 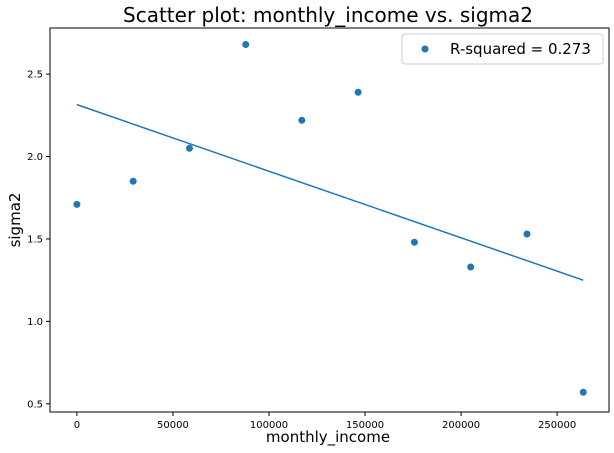 I want to click on x-axis-title: monthly_income, so click(x=328, y=437).